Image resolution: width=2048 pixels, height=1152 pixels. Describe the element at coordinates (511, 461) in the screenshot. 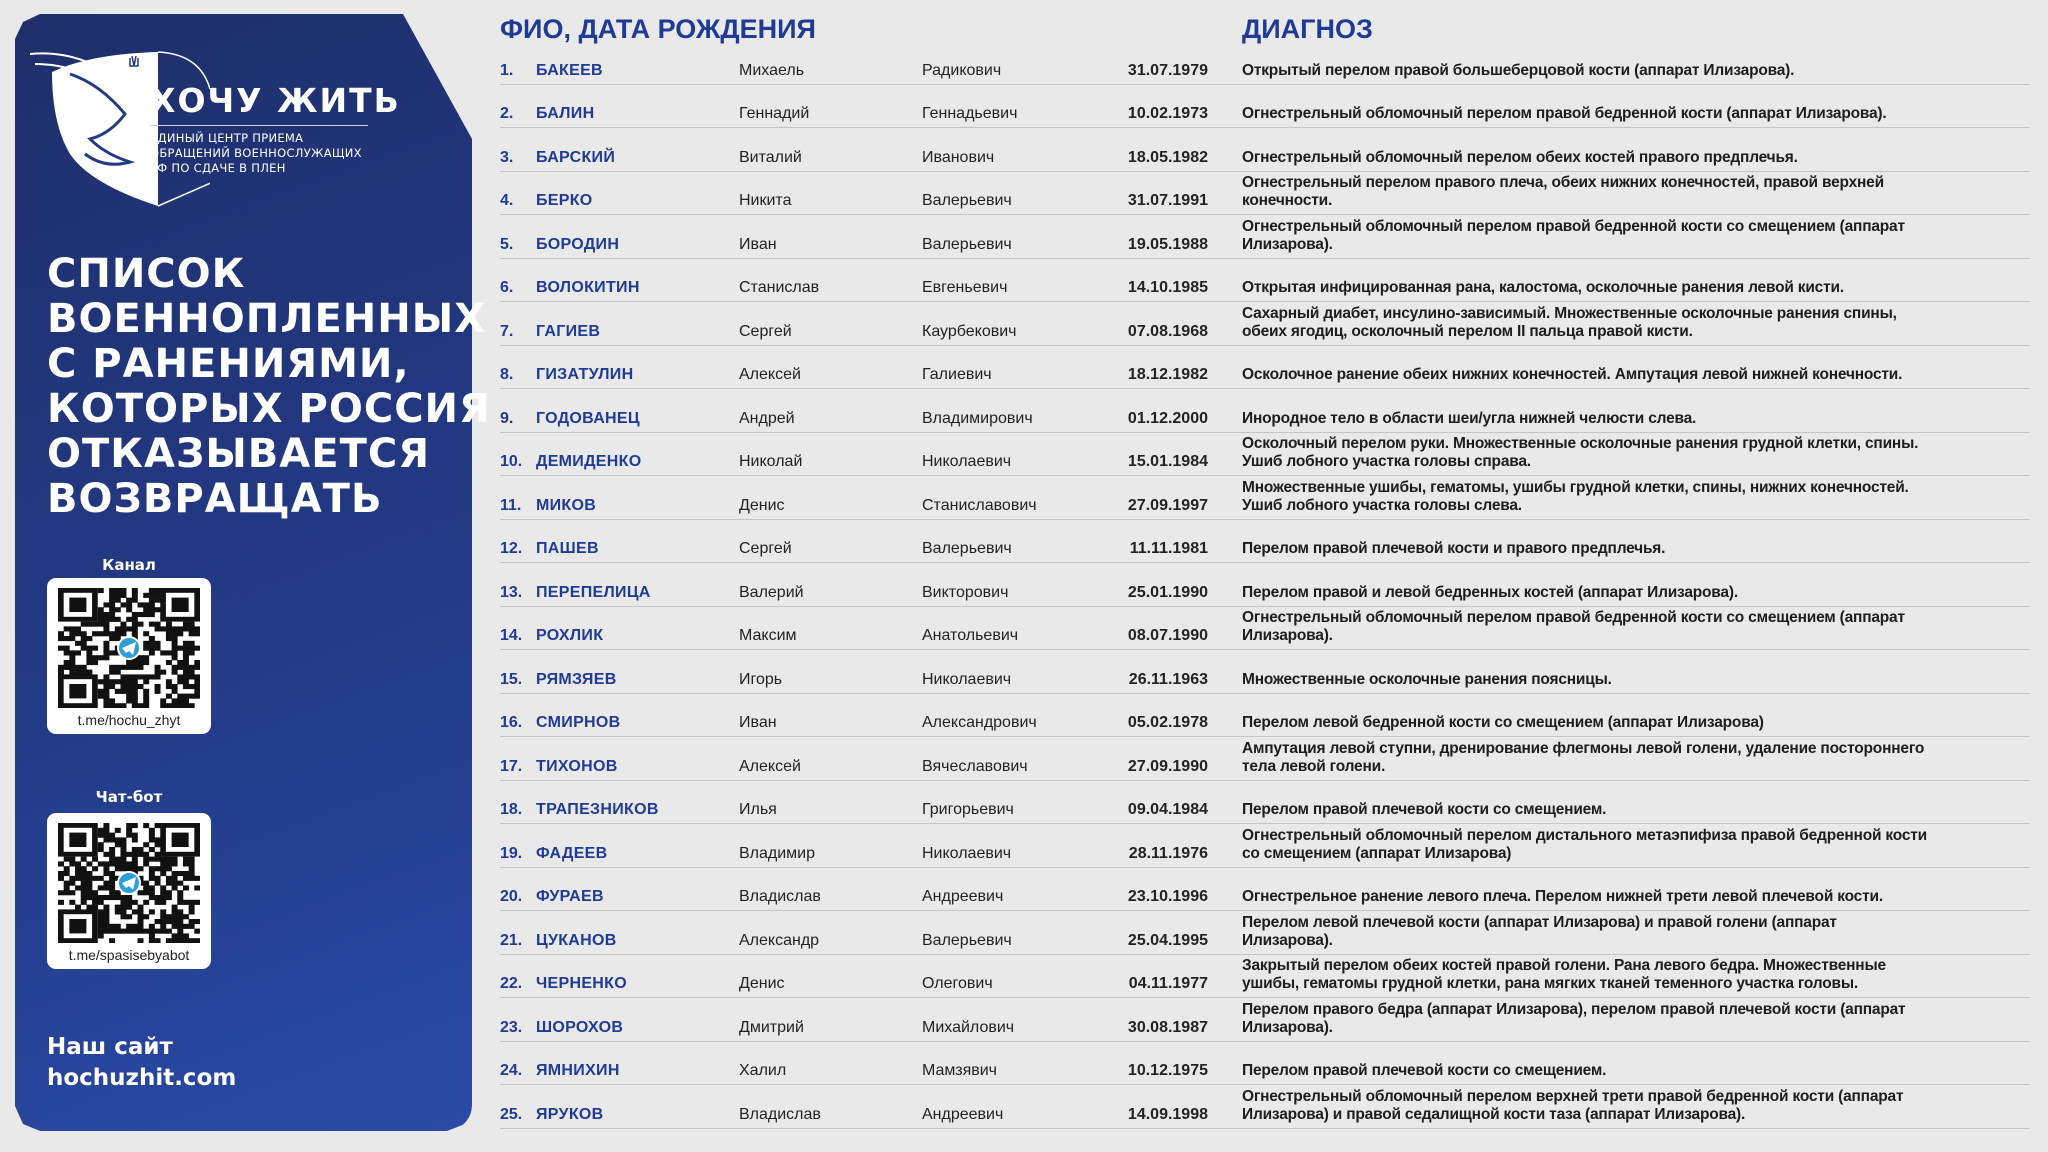

I see `row-number: 10.` at that location.